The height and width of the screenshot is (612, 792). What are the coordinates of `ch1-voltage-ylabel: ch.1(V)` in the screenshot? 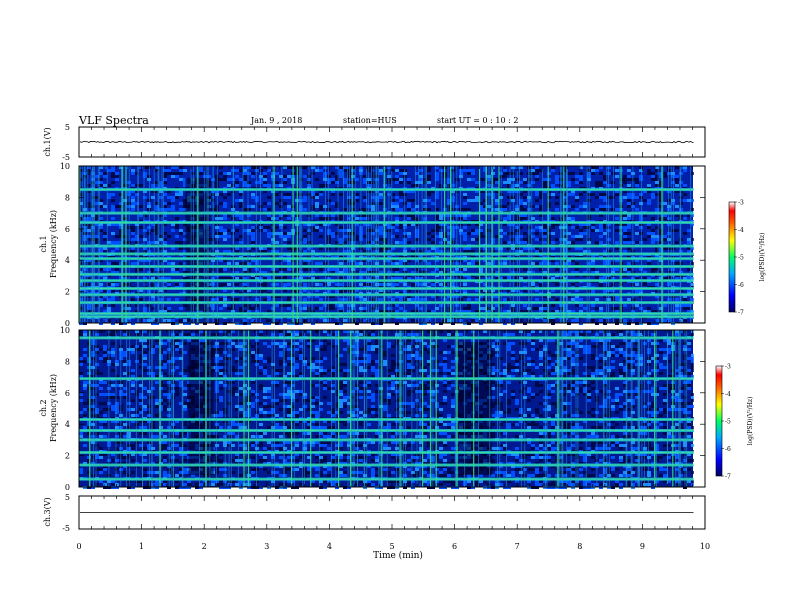 It's located at (47, 141).